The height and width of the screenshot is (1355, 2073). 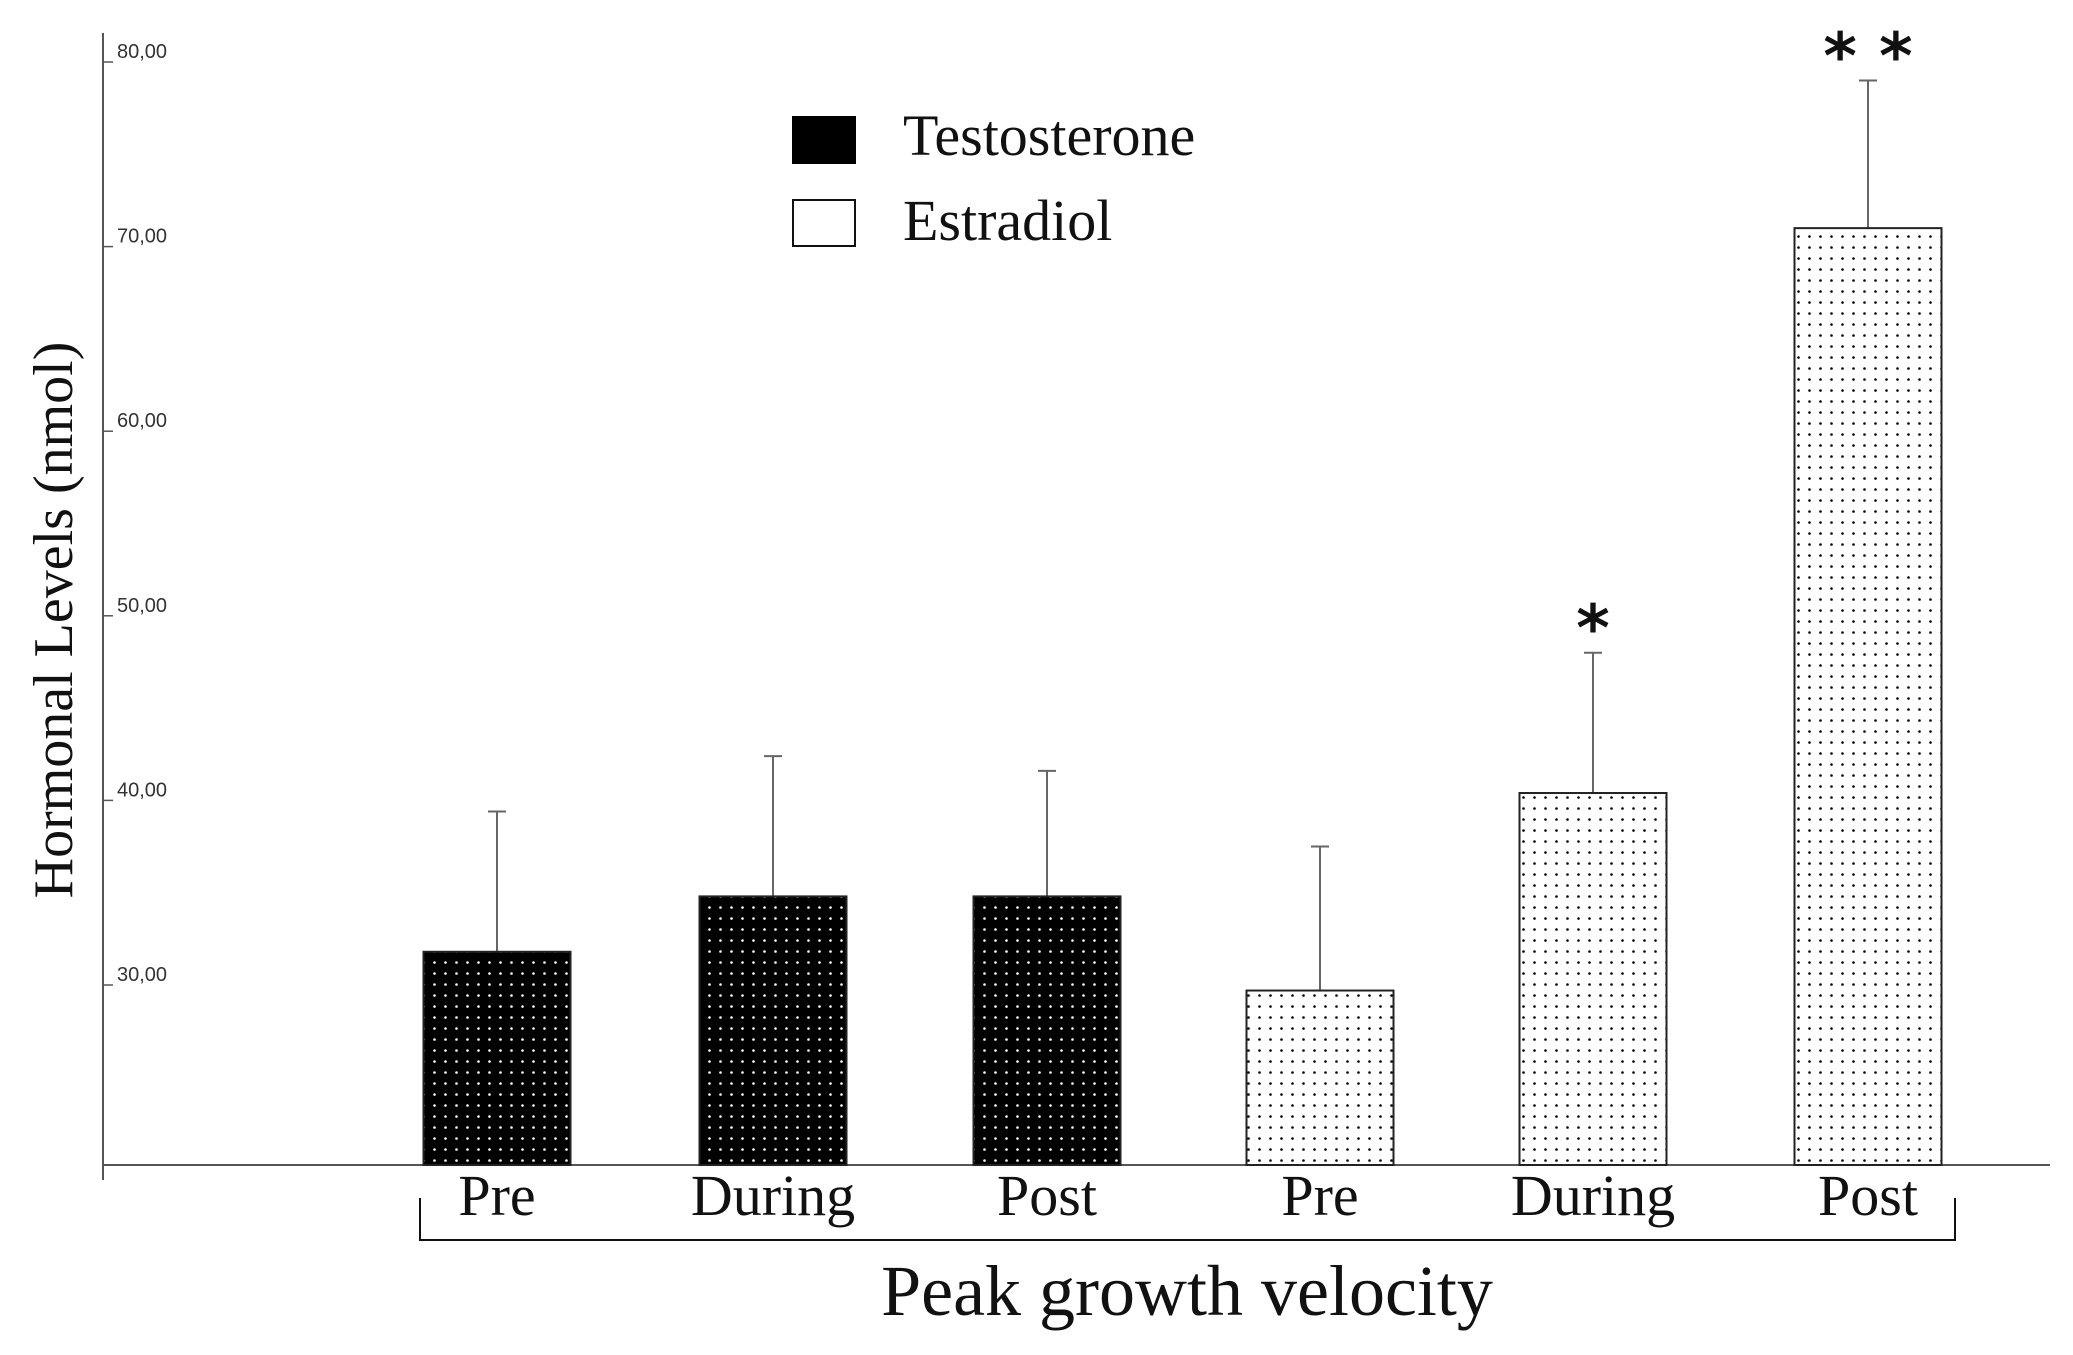 I want to click on y-tick-label: 30,00, so click(x=142, y=975).